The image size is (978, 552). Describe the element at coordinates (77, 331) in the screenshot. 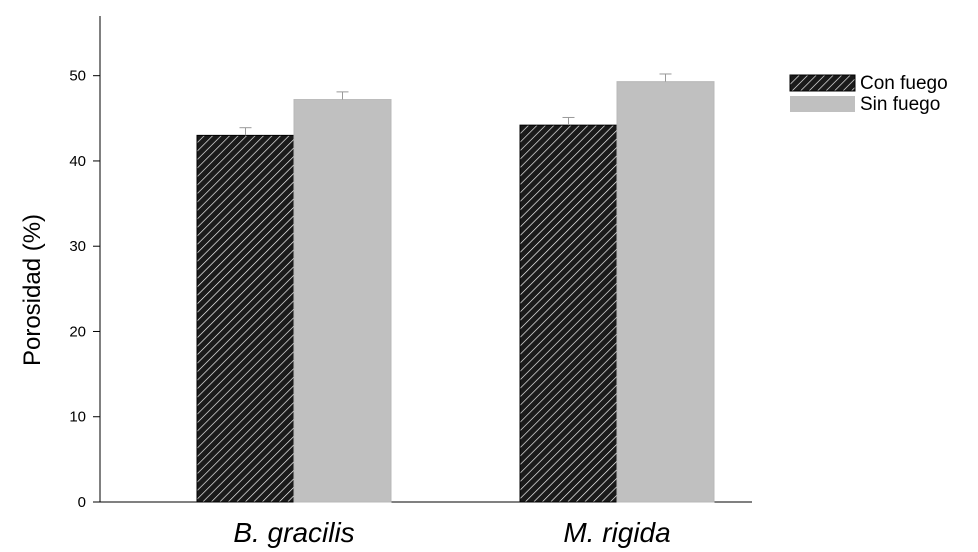

I see `y-tick-label: 20` at that location.